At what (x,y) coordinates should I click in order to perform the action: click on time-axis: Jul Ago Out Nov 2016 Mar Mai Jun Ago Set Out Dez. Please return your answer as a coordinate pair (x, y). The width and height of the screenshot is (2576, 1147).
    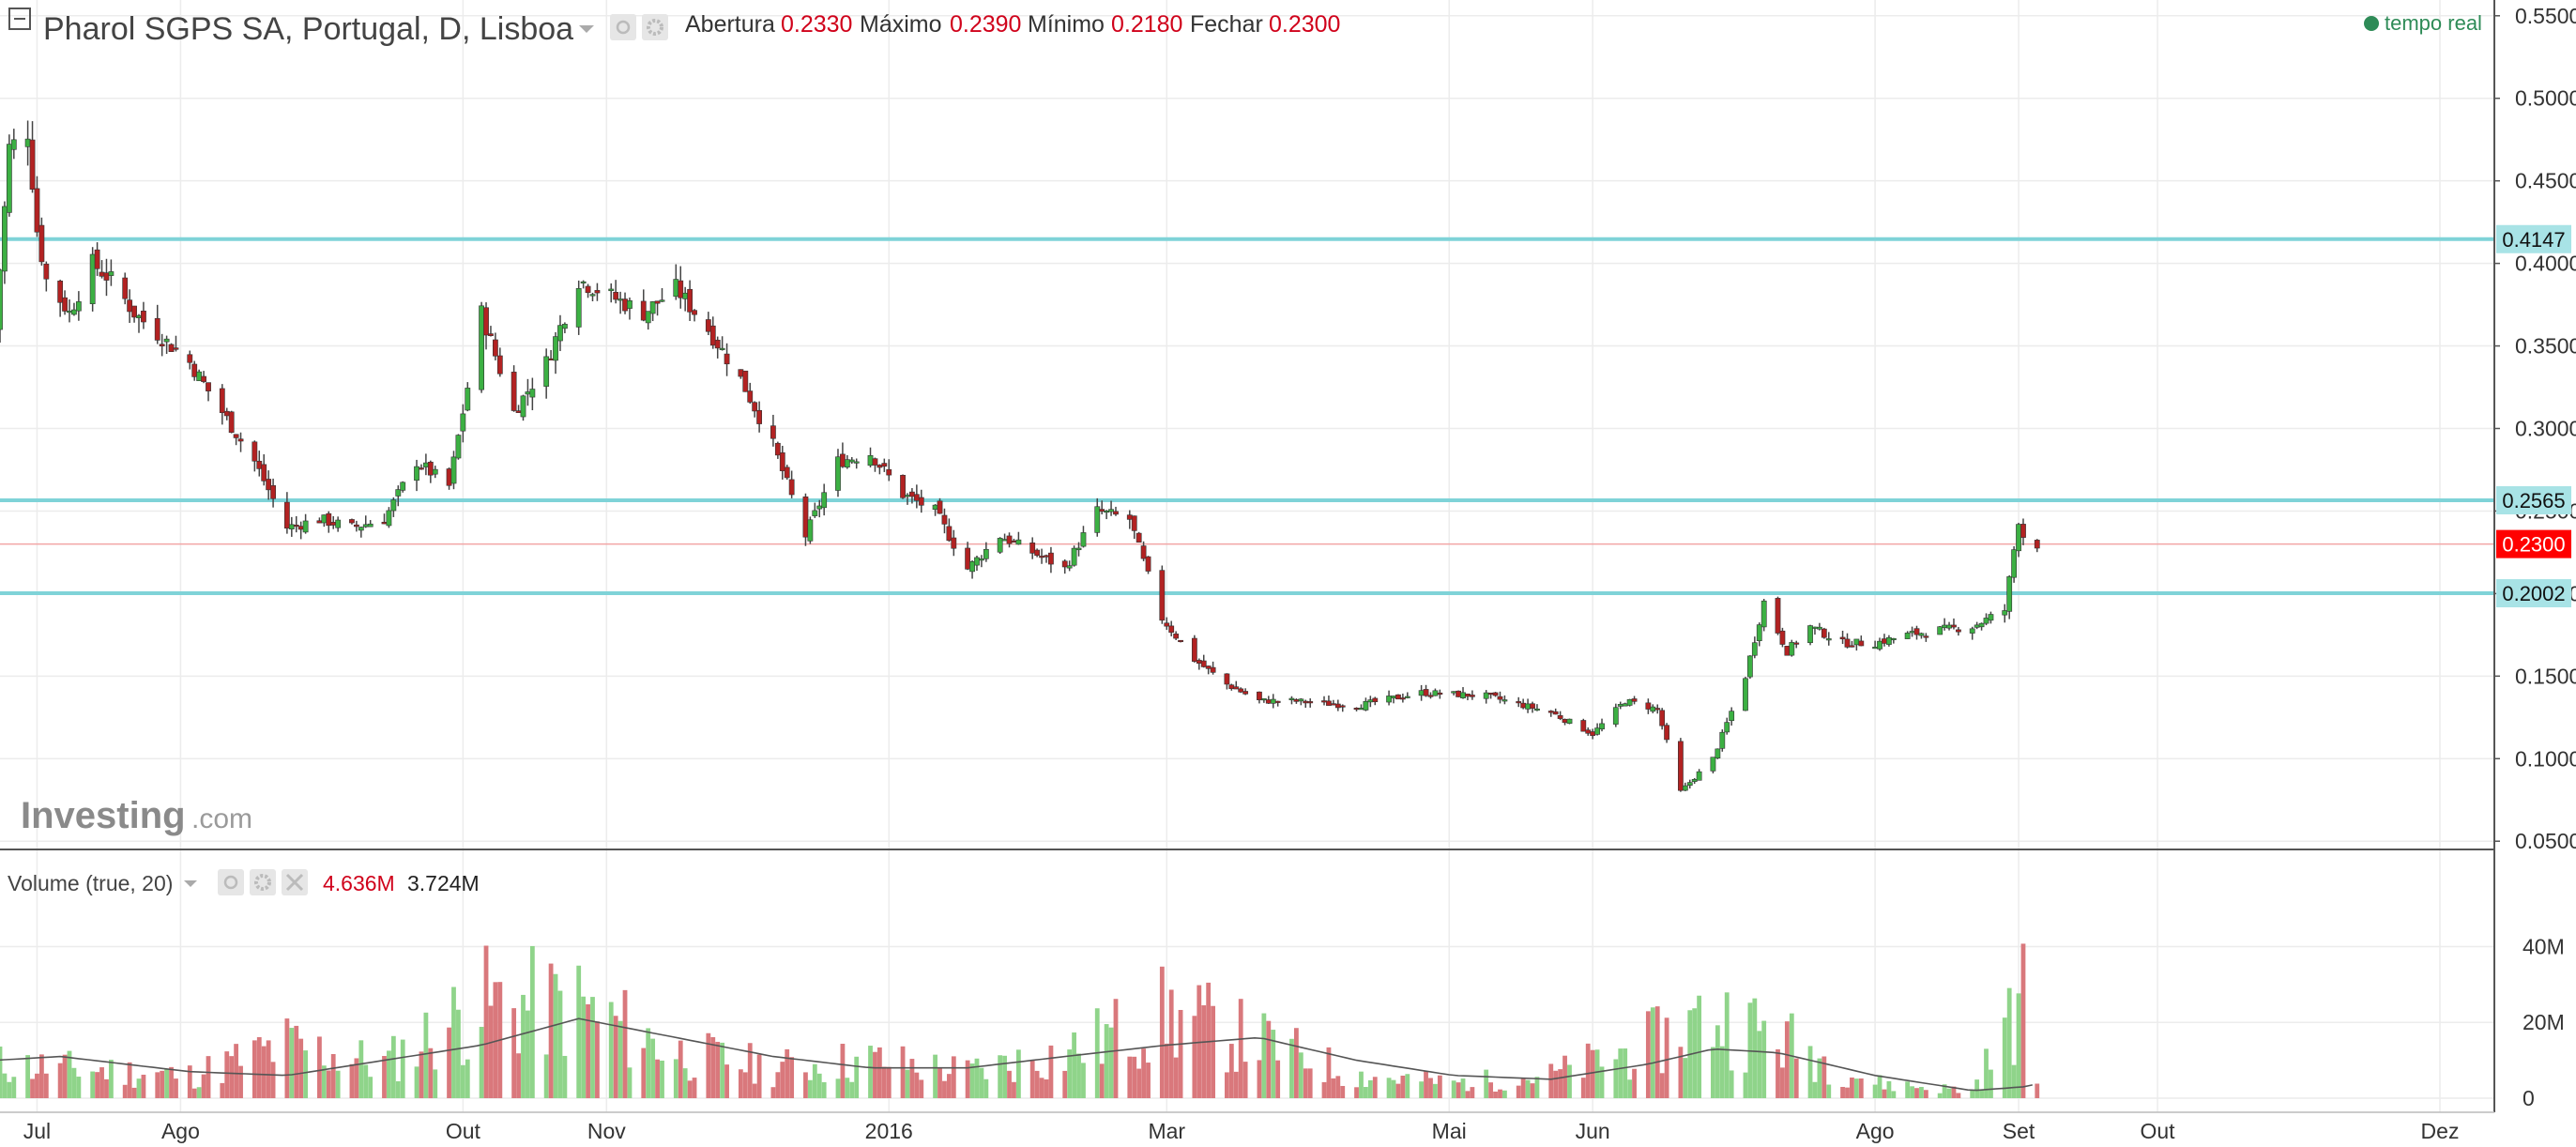
    Looking at the image, I should click on (1241, 1131).